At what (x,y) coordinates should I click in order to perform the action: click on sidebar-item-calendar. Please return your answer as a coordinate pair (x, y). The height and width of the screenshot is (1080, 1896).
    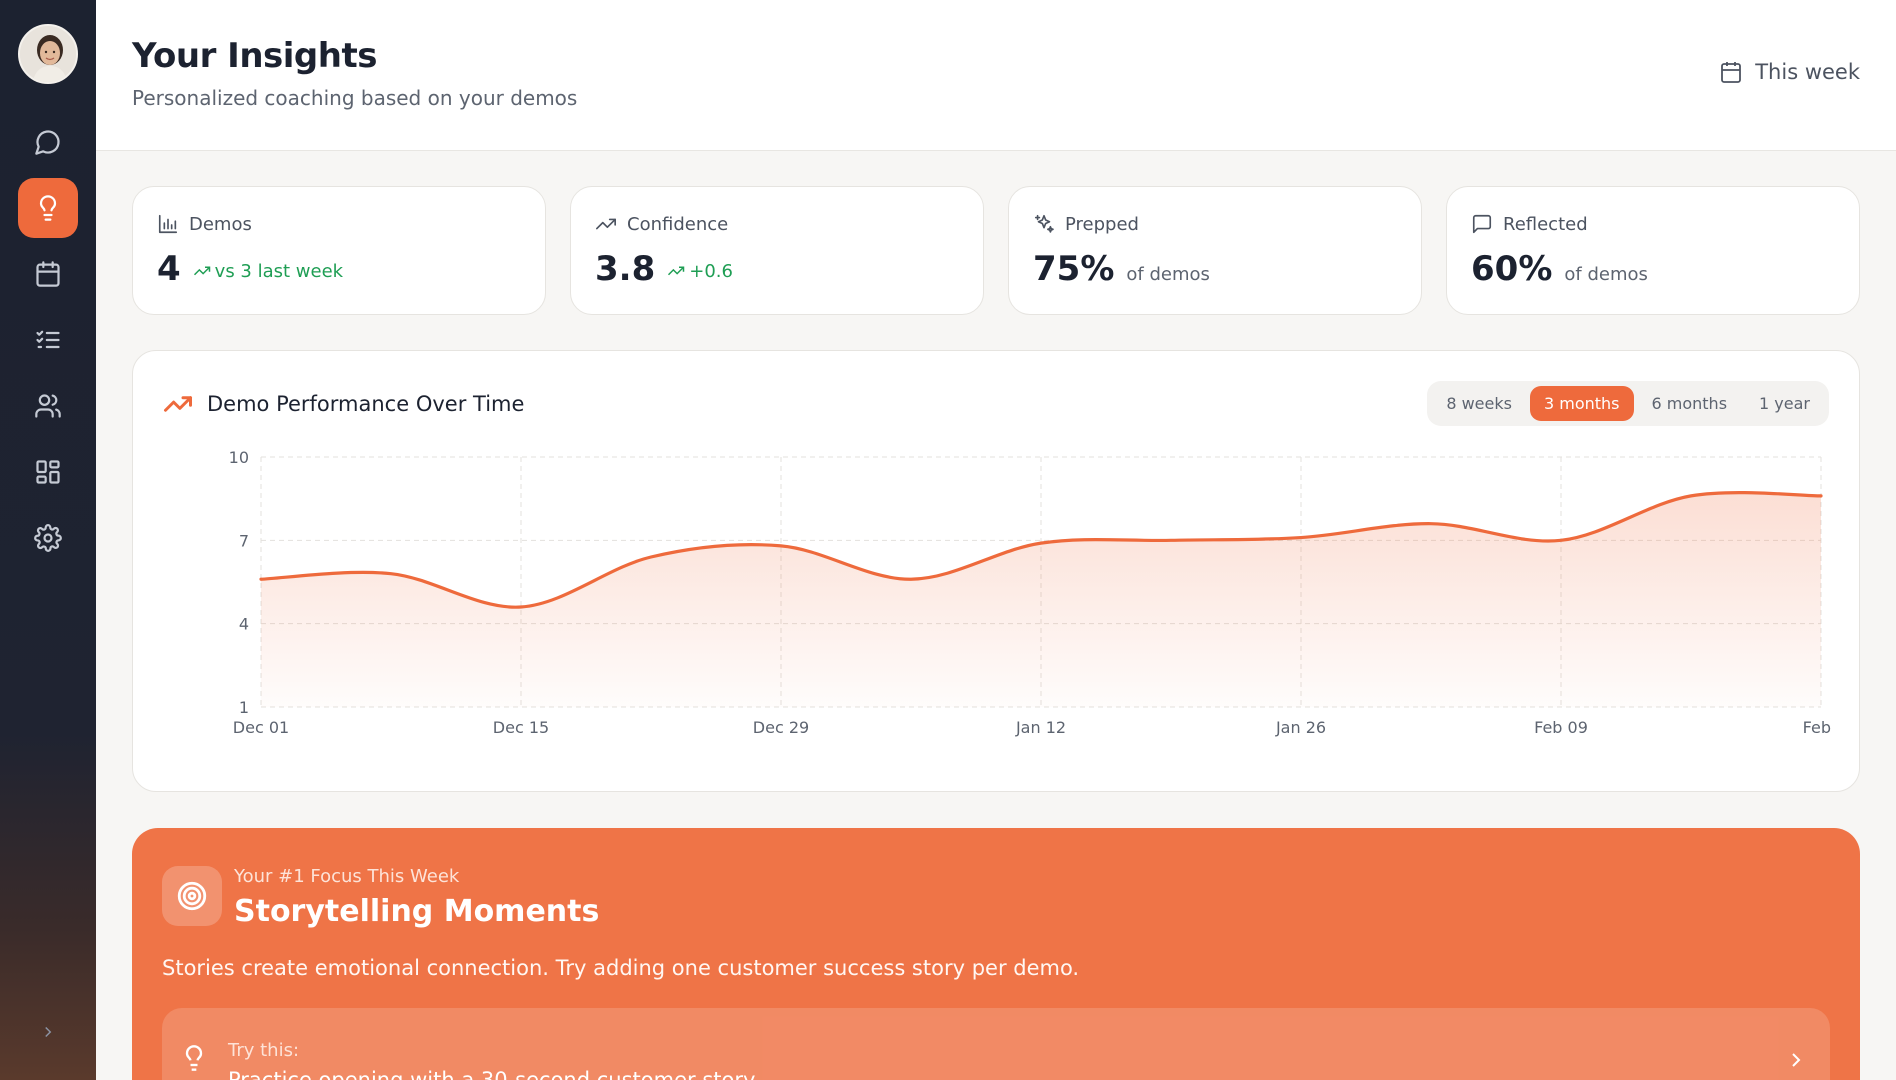
    Looking at the image, I should click on (48, 274).